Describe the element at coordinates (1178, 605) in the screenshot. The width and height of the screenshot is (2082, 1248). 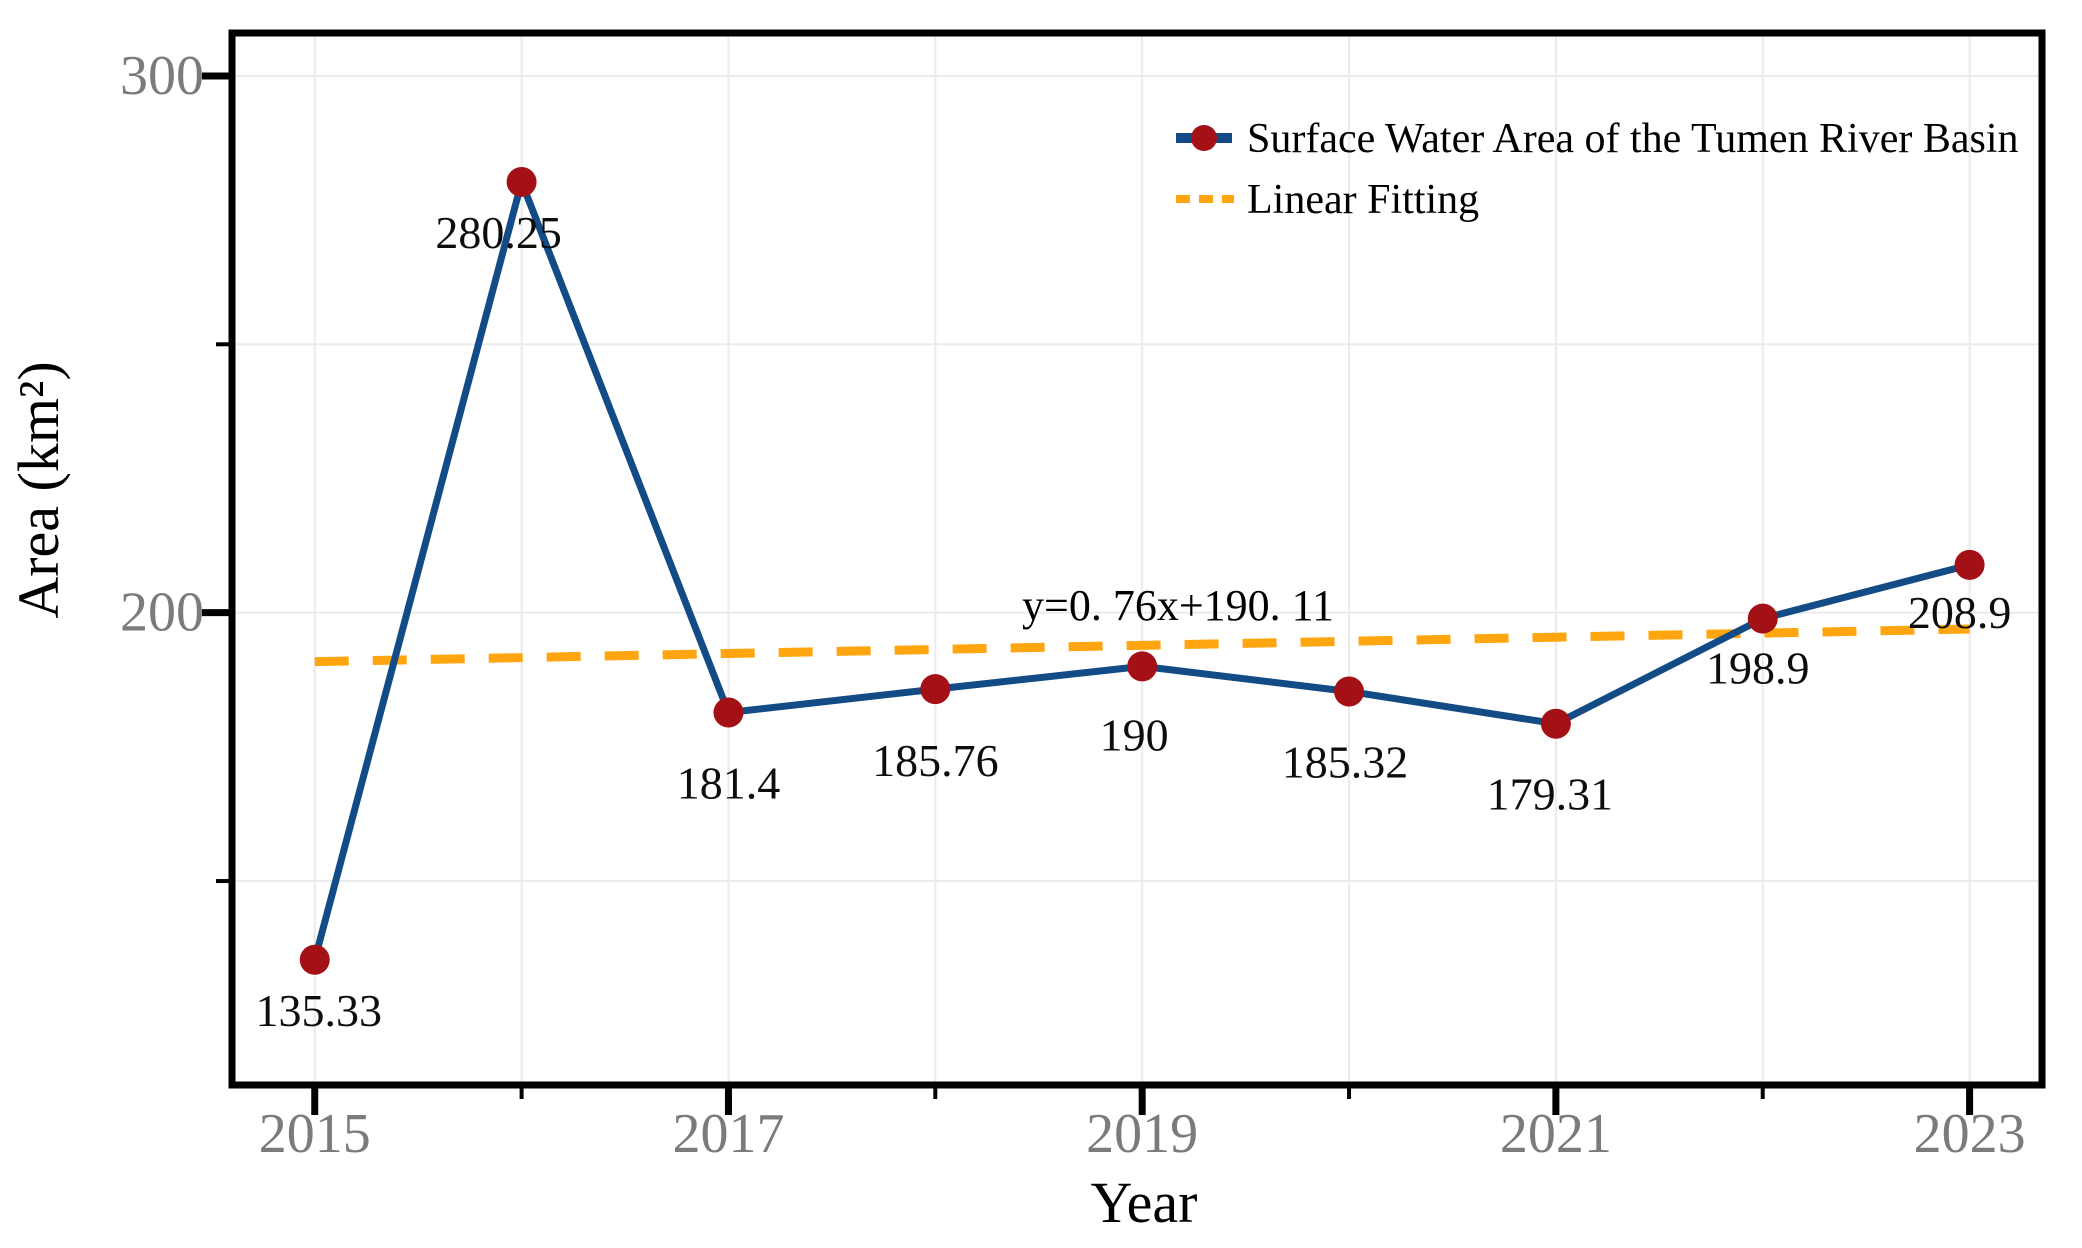
I see `fit-equation-label: y=0. 76x+190. 11` at that location.